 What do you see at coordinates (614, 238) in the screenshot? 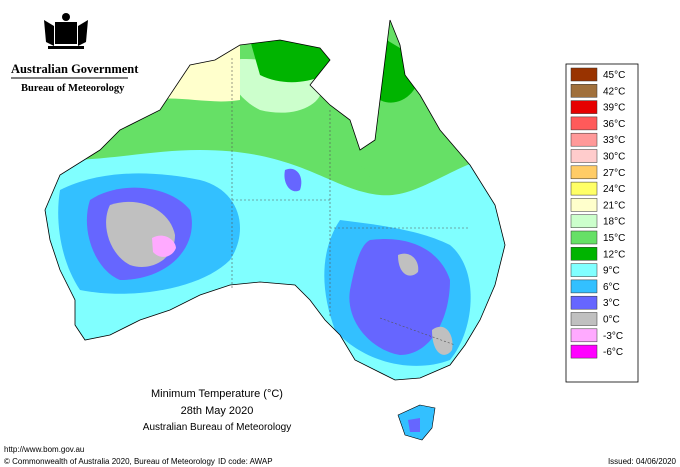
I see `legend-label: 15°C` at bounding box center [614, 238].